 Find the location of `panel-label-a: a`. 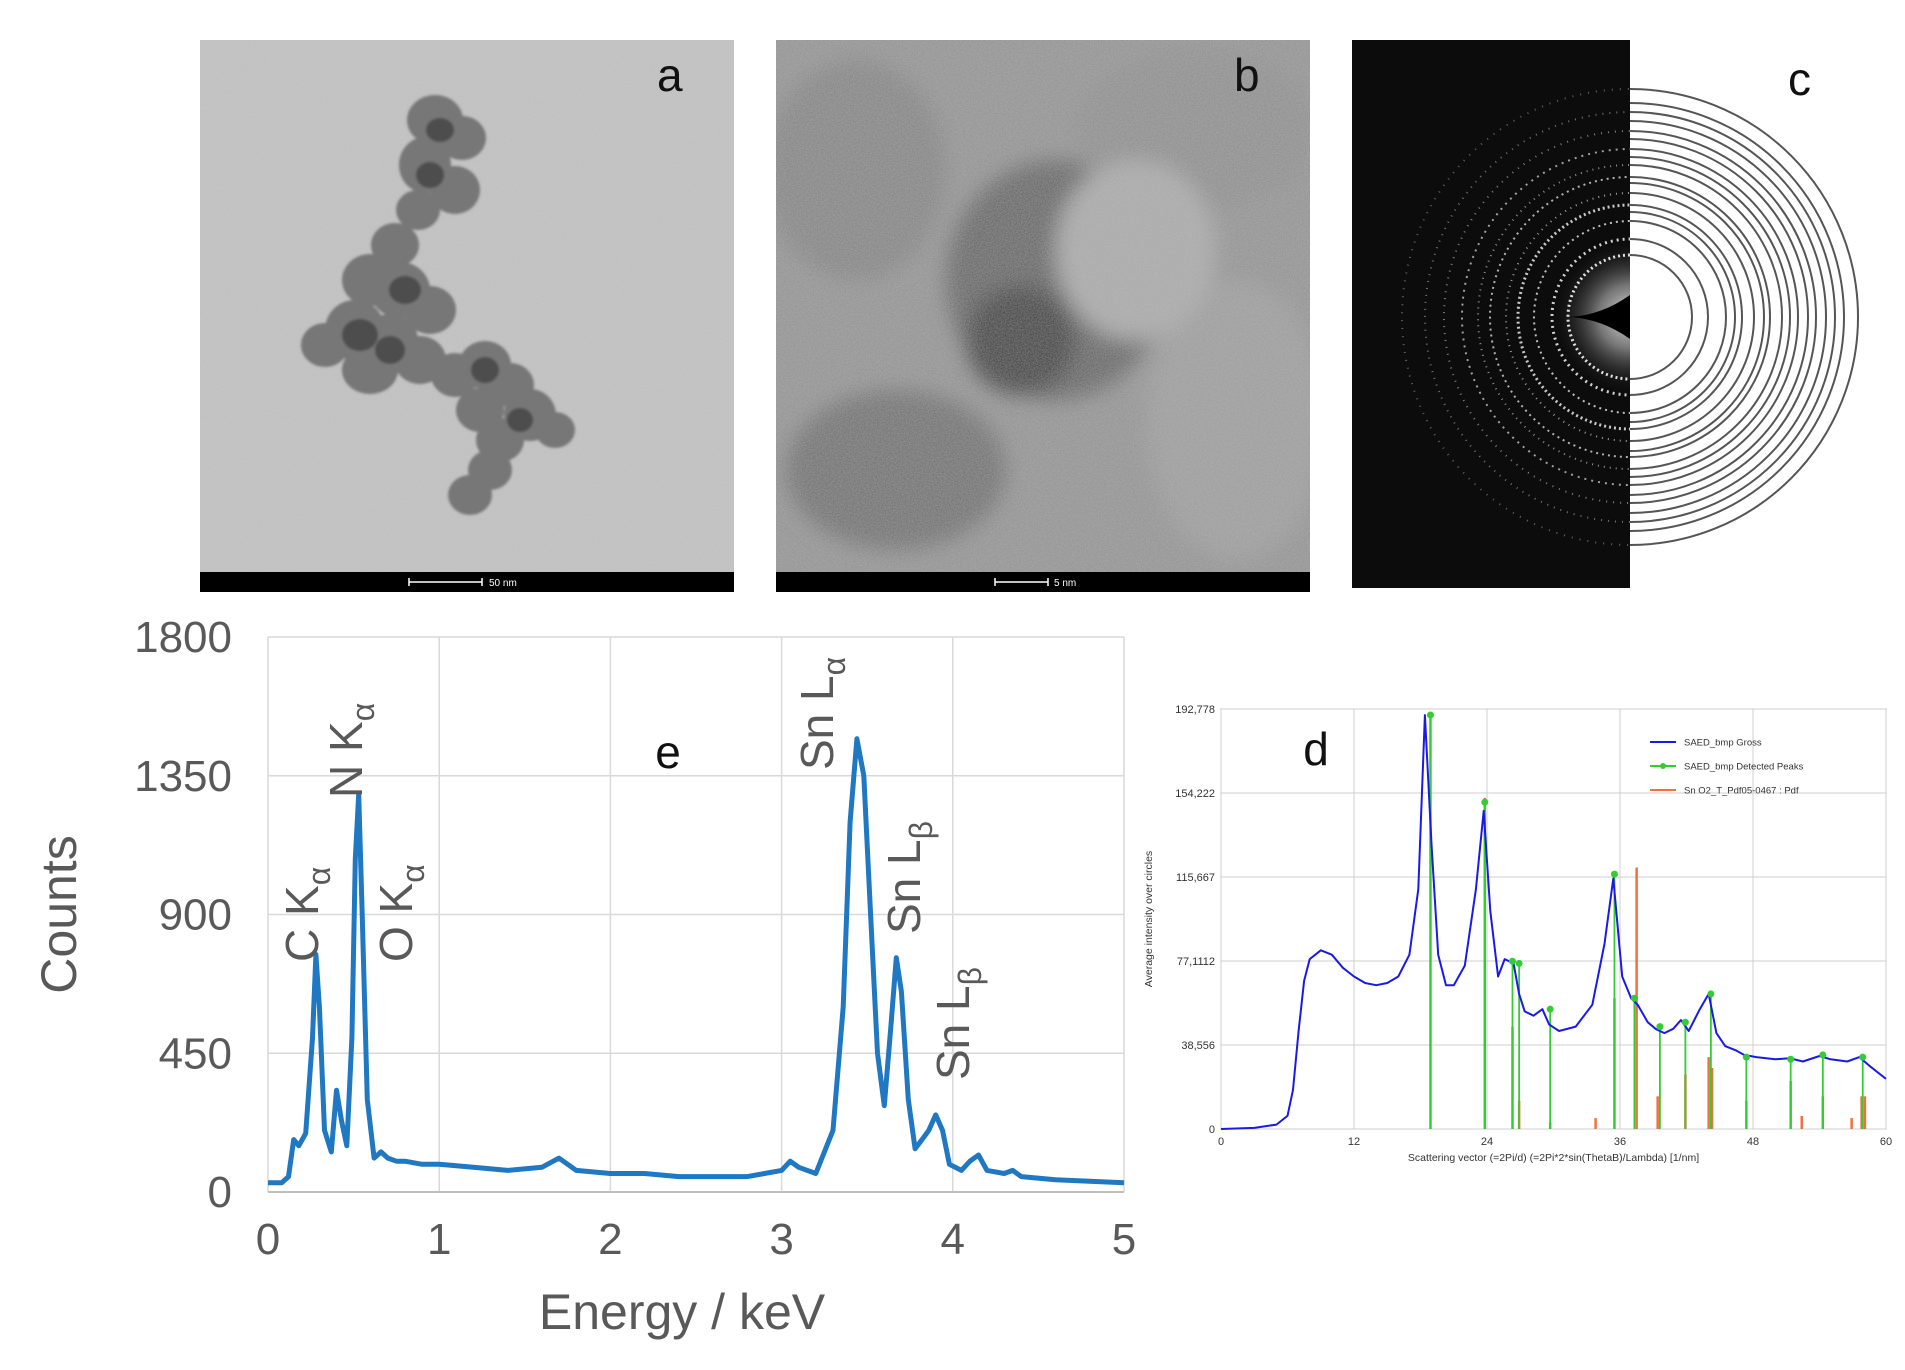

panel-label-a: a is located at coordinates (670, 75).